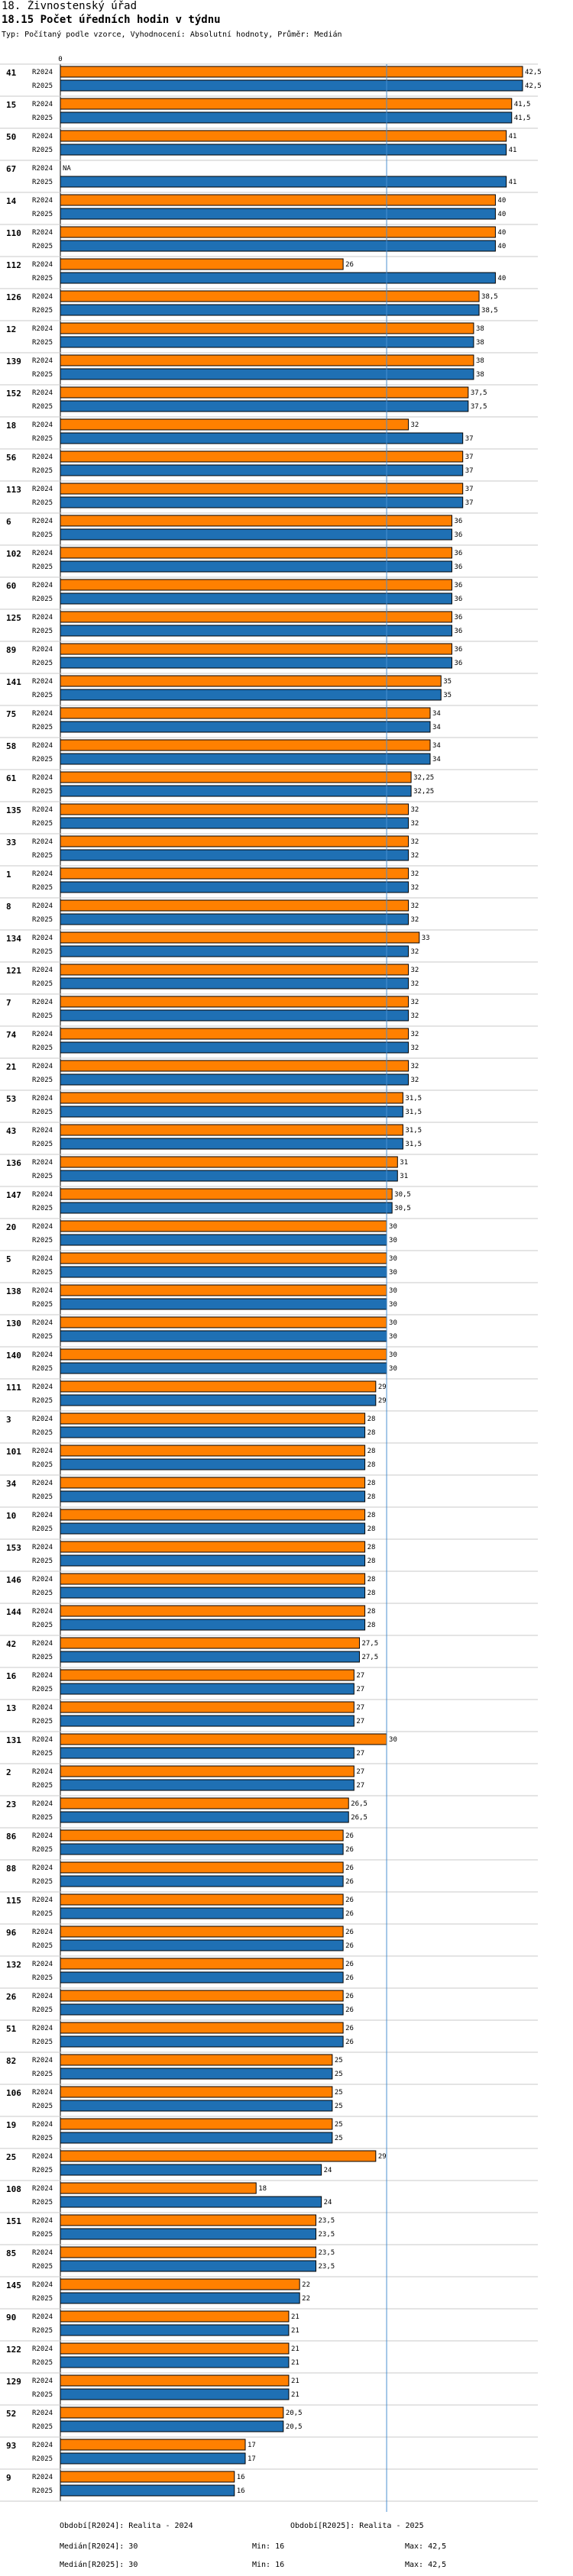  Describe the element at coordinates (126, 2526) in the screenshot. I see `legend-period-2024: Období[R2024]: Realita - 2024` at that location.